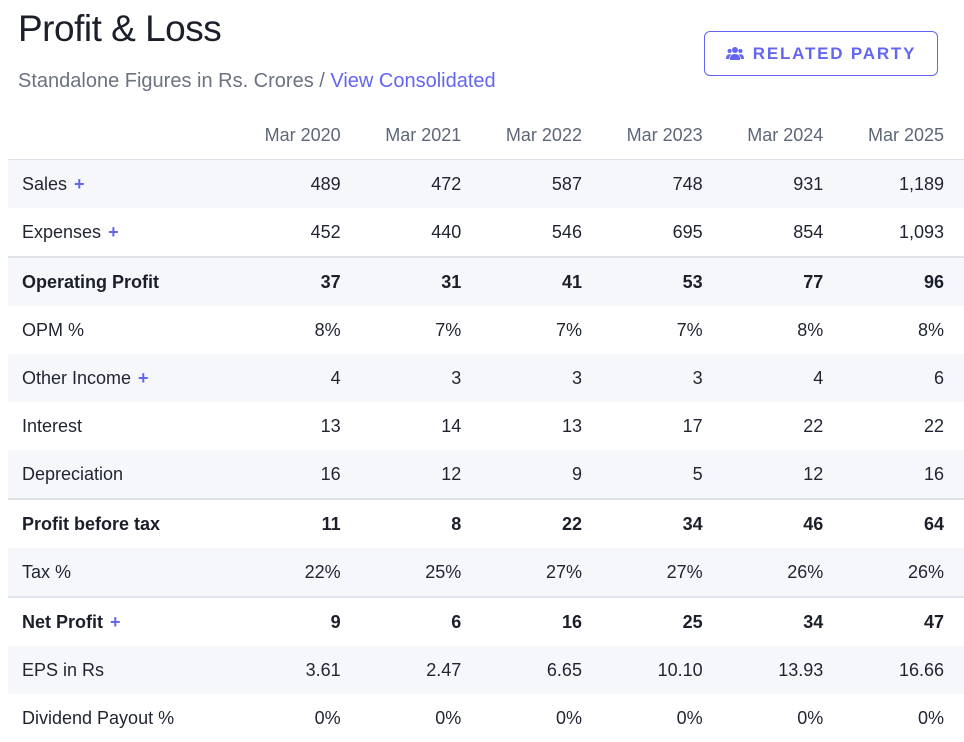 This screenshot has width=964, height=742. What do you see at coordinates (119, 29) in the screenshot?
I see `page-title: Profit & Loss` at bounding box center [119, 29].